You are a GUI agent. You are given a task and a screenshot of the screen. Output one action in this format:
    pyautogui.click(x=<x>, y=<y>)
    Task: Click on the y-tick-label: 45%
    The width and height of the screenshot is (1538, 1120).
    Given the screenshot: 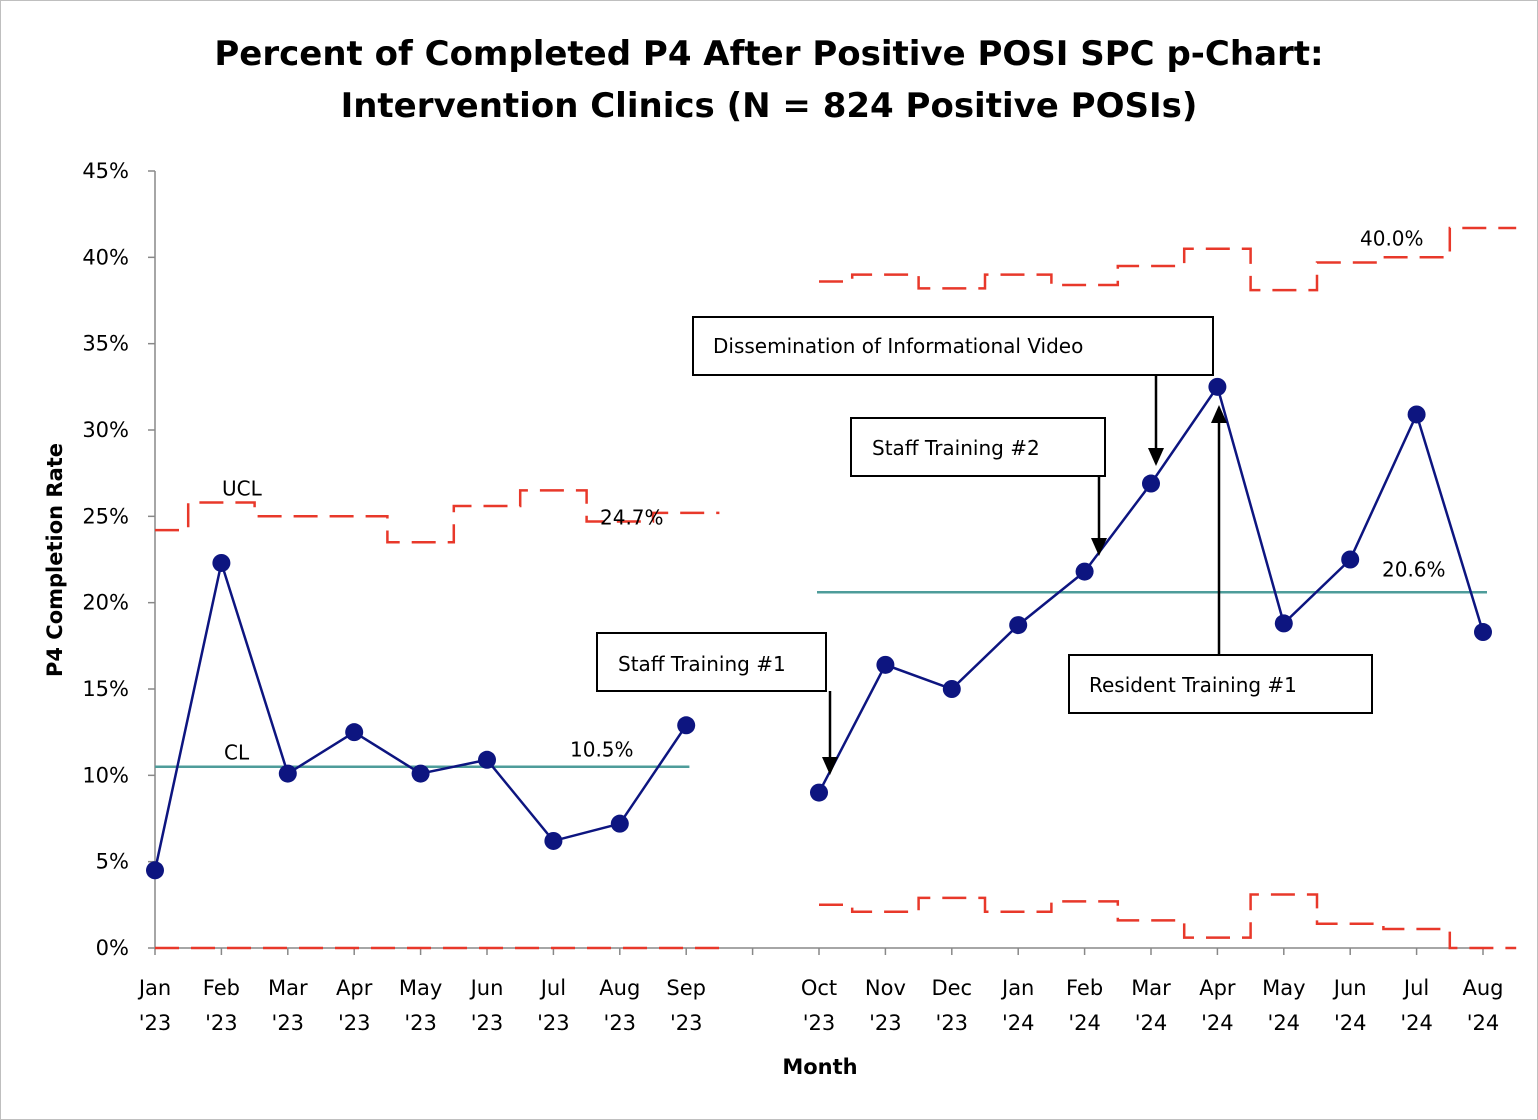 What is the action you would take?
    pyautogui.click(x=105, y=171)
    